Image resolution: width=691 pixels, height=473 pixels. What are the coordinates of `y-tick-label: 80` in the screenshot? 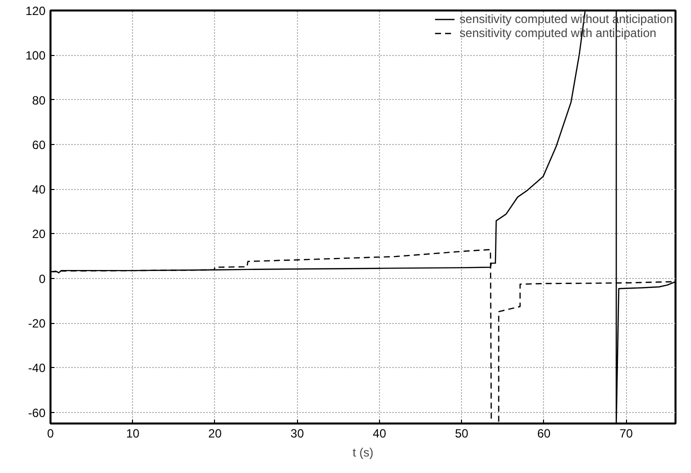 It's located at (39, 100).